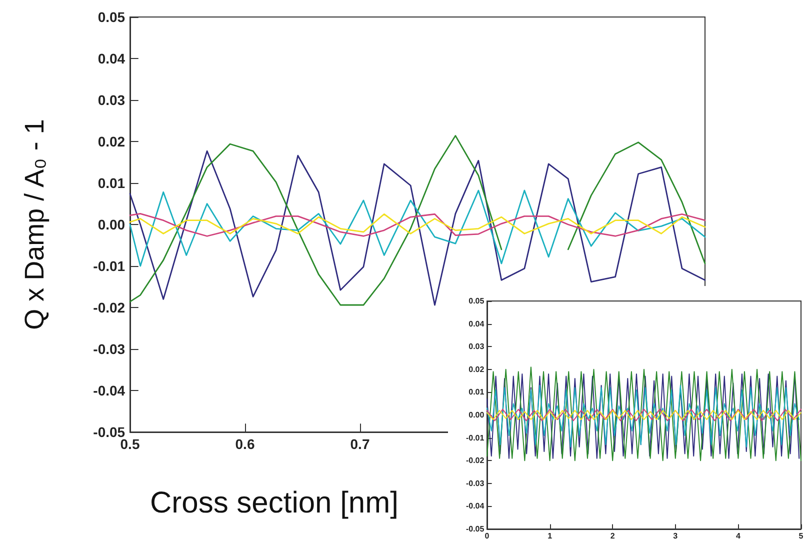 Image resolution: width=807 pixels, height=542 pixels. Describe the element at coordinates (738, 535) in the screenshot. I see `x-tick-label: 4` at that location.